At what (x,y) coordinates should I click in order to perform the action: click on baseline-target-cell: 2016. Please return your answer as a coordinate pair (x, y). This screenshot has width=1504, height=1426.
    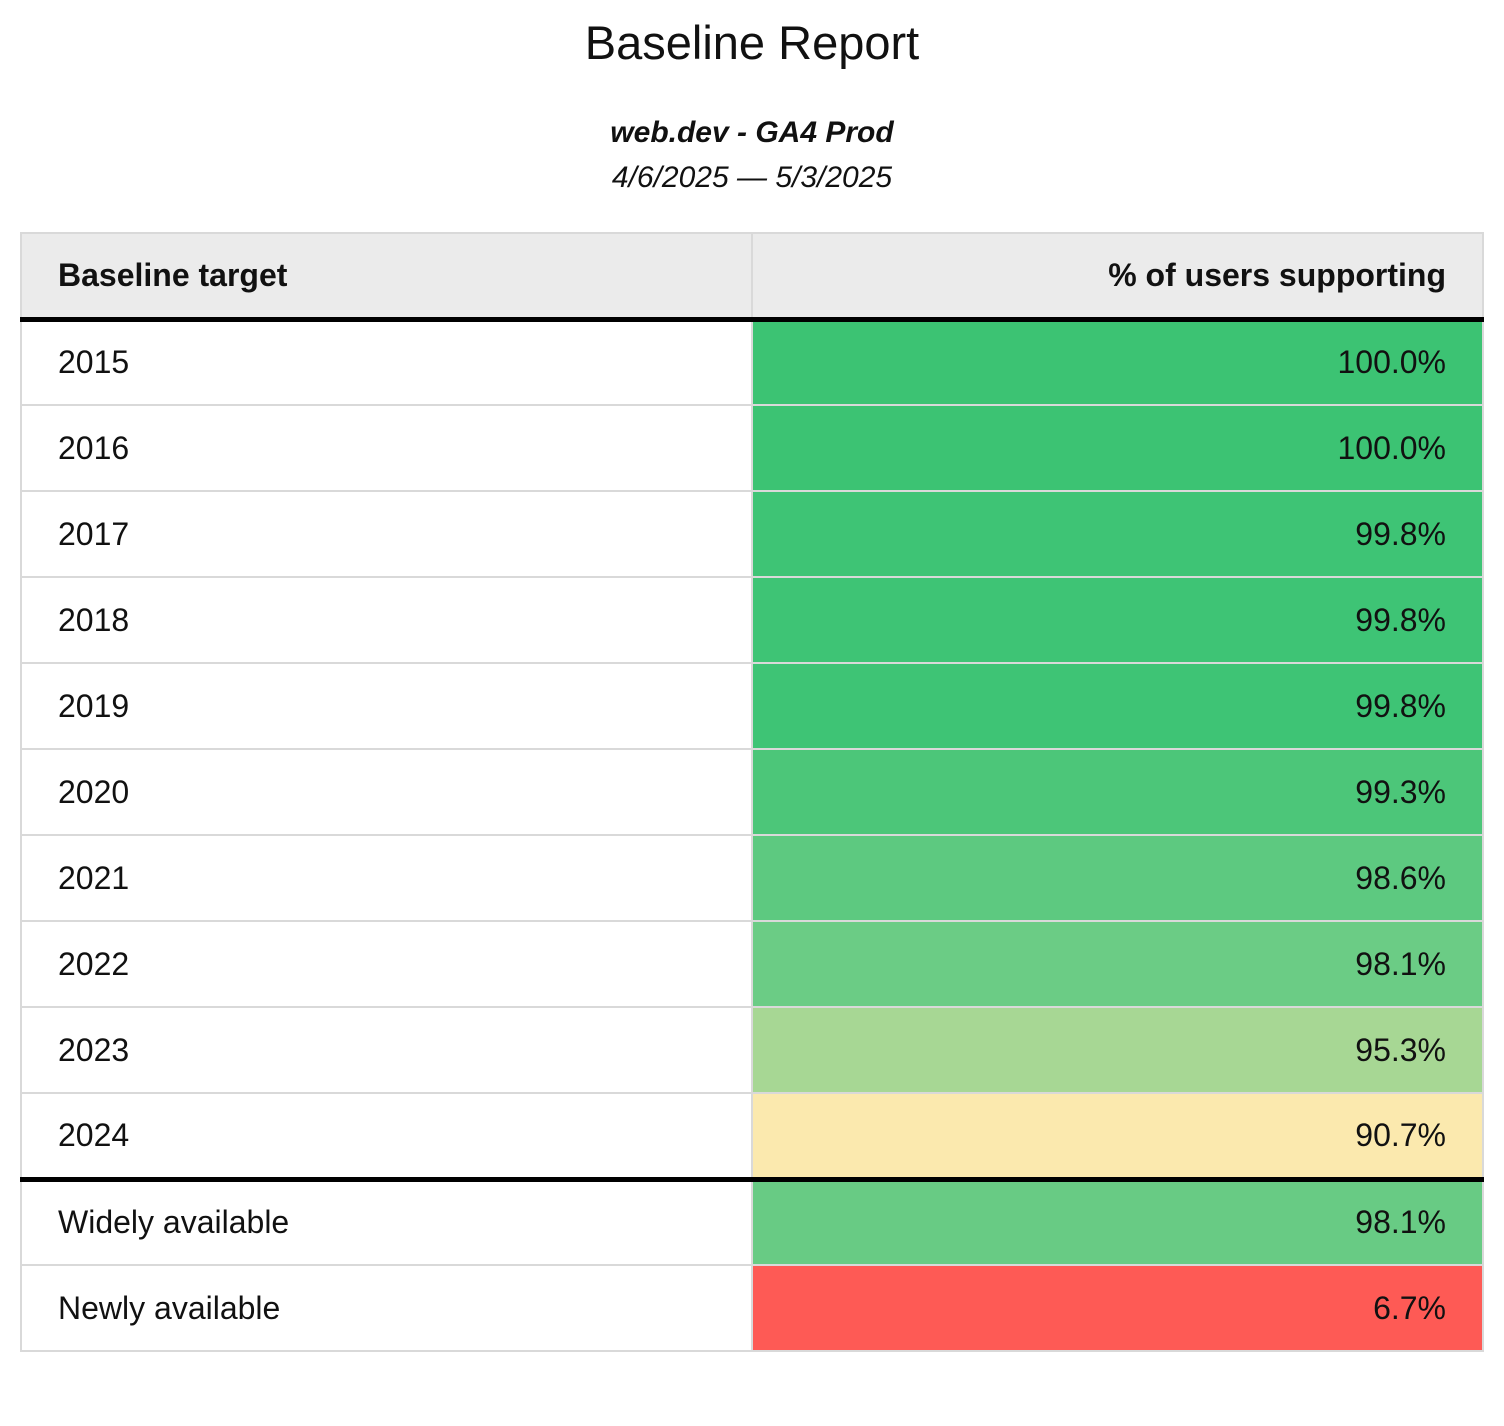
    Looking at the image, I should click on (386, 448).